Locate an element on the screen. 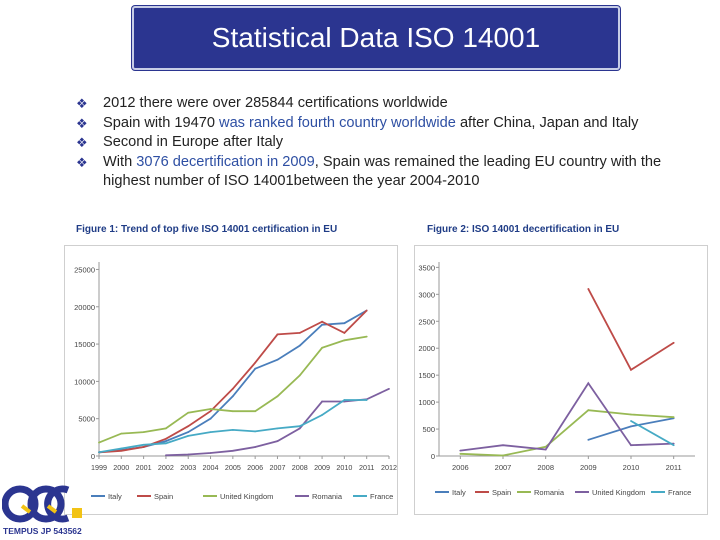 The height and width of the screenshot is (540, 720). bullet-text-segment: was ranked fourth country worldwide is located at coordinates (337, 122).